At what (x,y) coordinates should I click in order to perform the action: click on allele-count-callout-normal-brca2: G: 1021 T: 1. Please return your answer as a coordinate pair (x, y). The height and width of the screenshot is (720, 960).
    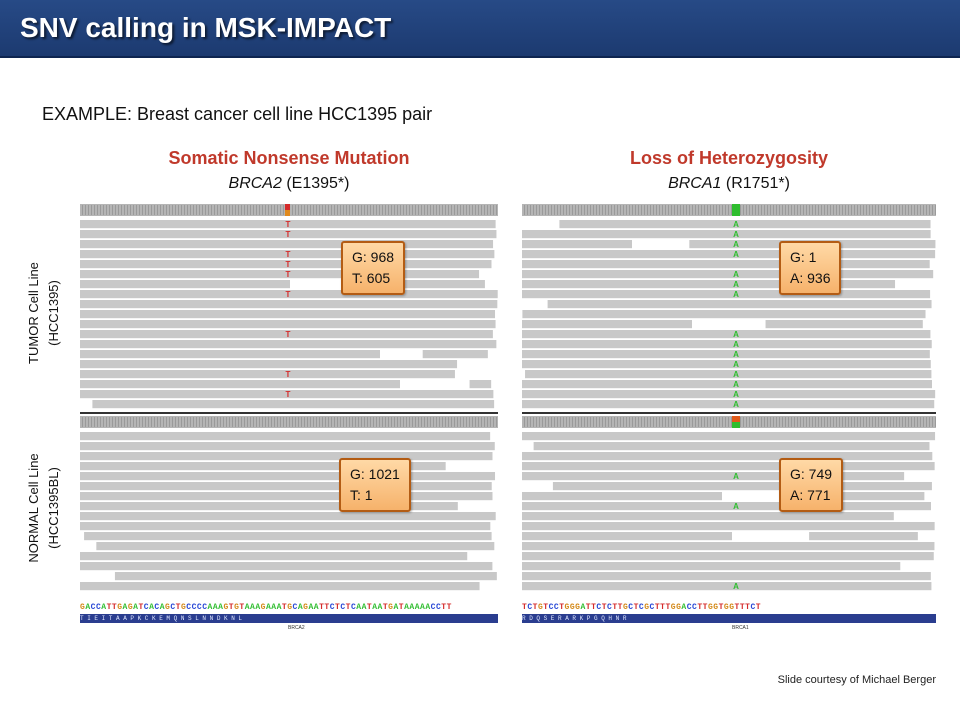
    Looking at the image, I should click on (375, 485).